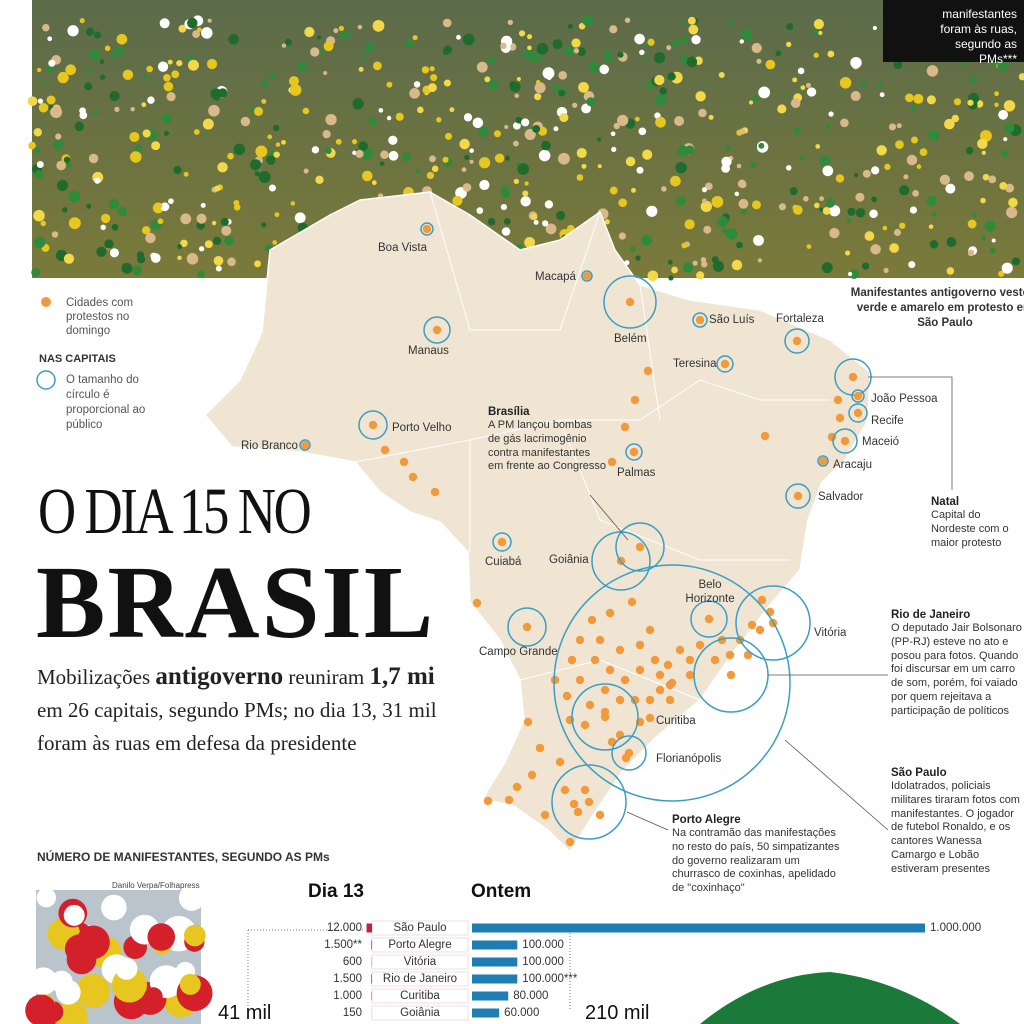 Image resolution: width=1024 pixels, height=1024 pixels. I want to click on city-label: Florianópolis, so click(689, 759).